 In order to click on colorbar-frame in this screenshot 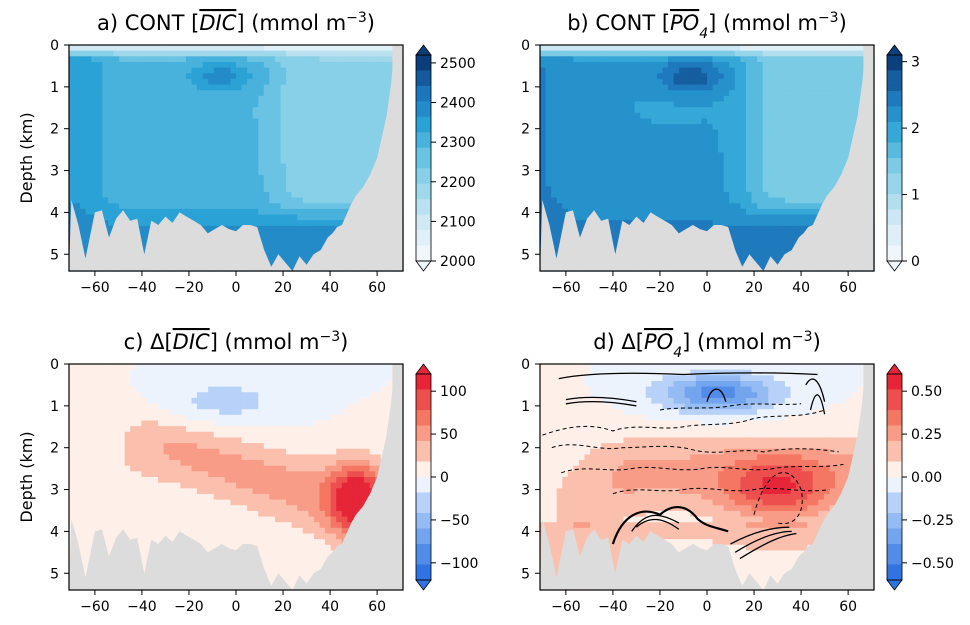, I will do `click(423, 158)`.